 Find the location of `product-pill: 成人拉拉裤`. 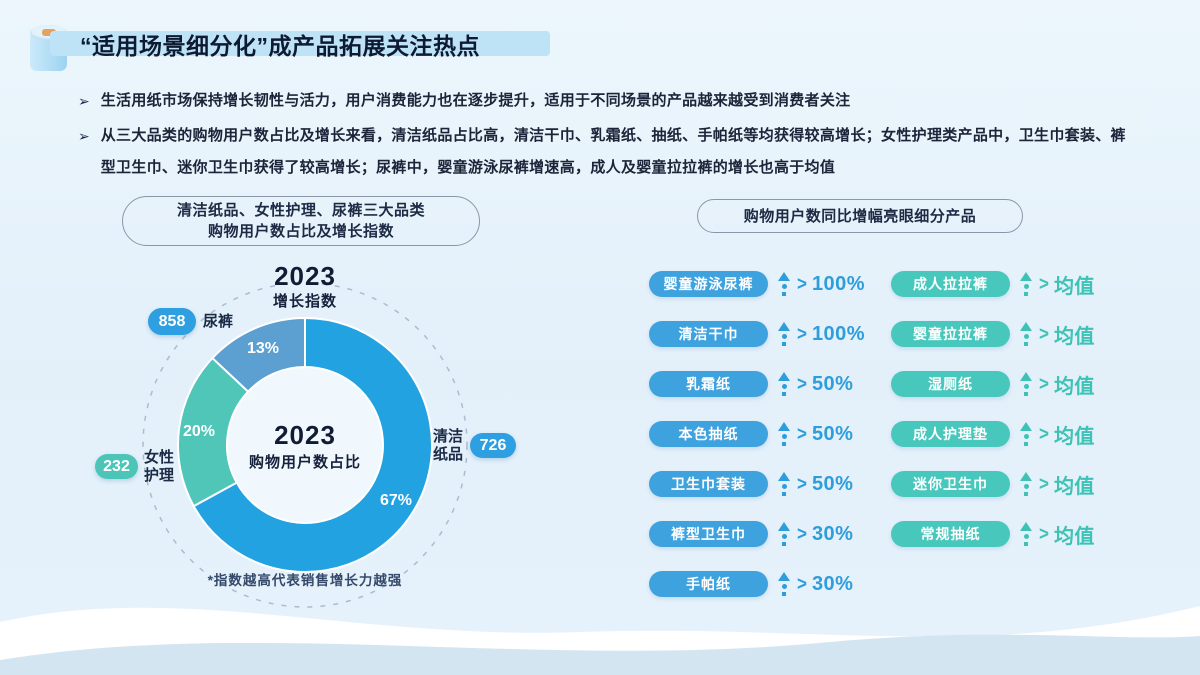

product-pill: 成人拉拉裤 is located at coordinates (950, 284).